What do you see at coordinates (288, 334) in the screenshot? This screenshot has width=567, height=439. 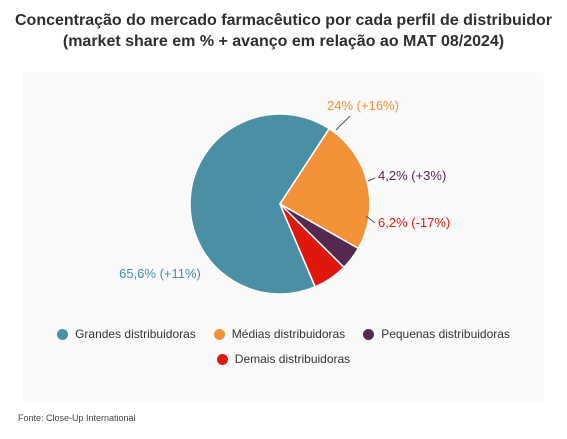 I see `legend-label-medias: Médias distribuidoras` at bounding box center [288, 334].